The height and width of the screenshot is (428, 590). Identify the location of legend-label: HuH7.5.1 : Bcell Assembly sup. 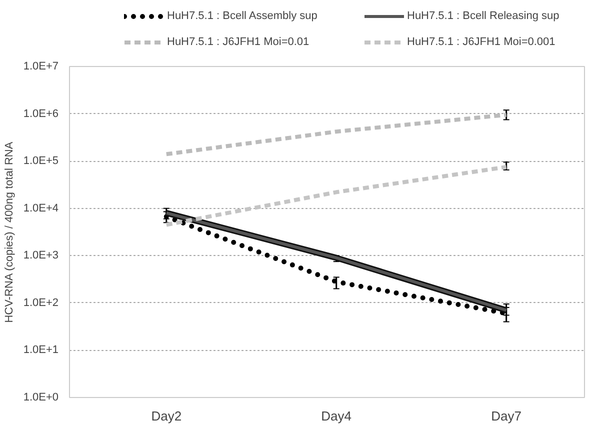
(242, 16).